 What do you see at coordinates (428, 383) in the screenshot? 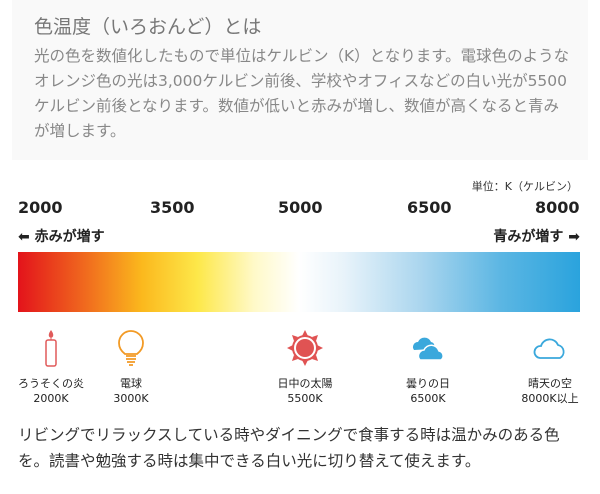
I see `example-name: 曇りの日` at bounding box center [428, 383].